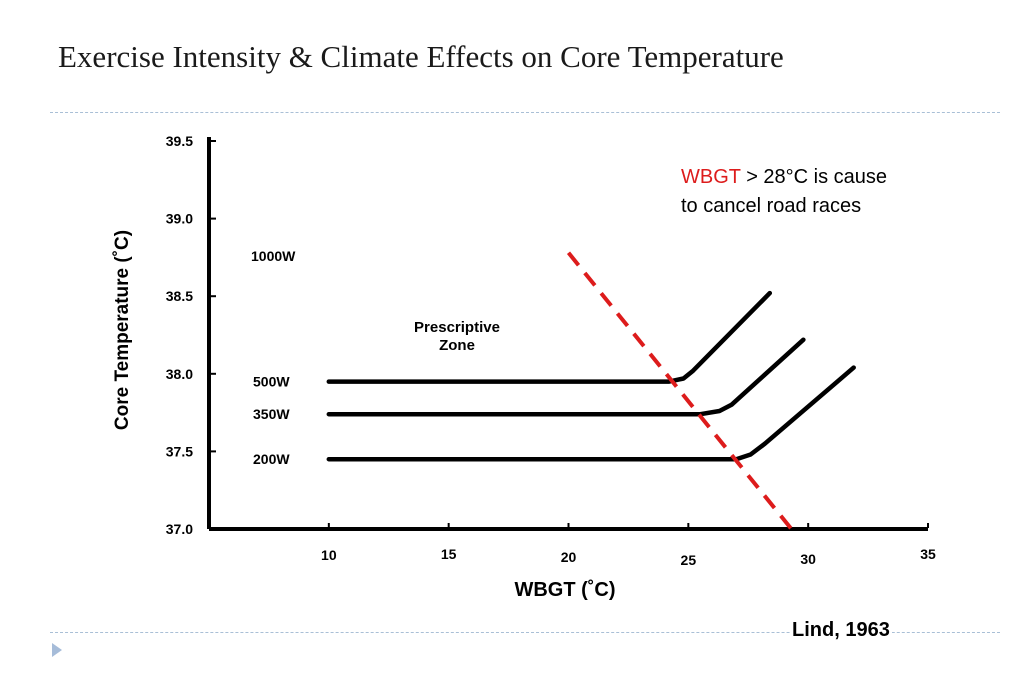  Describe the element at coordinates (841, 630) in the screenshot. I see `citation: Lind, 1963` at that location.